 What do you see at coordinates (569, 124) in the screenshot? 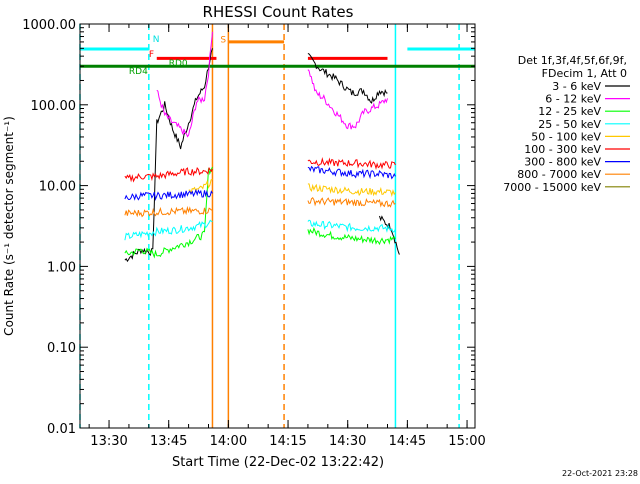
I see `legend-label-25-50-kev: 25 - 50 keV` at bounding box center [569, 124].